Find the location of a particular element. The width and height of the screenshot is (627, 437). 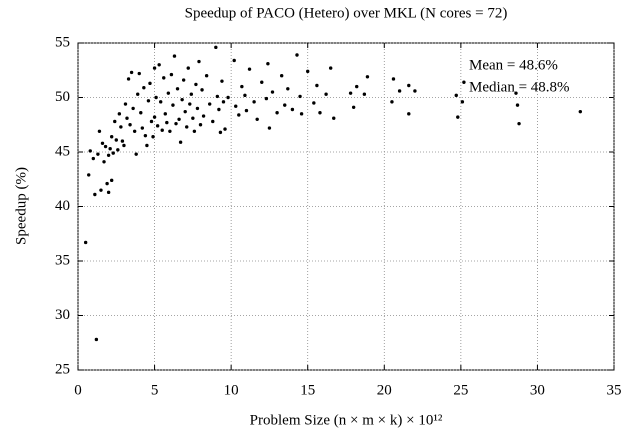

y-tick-label: 55 is located at coordinates (62, 42).